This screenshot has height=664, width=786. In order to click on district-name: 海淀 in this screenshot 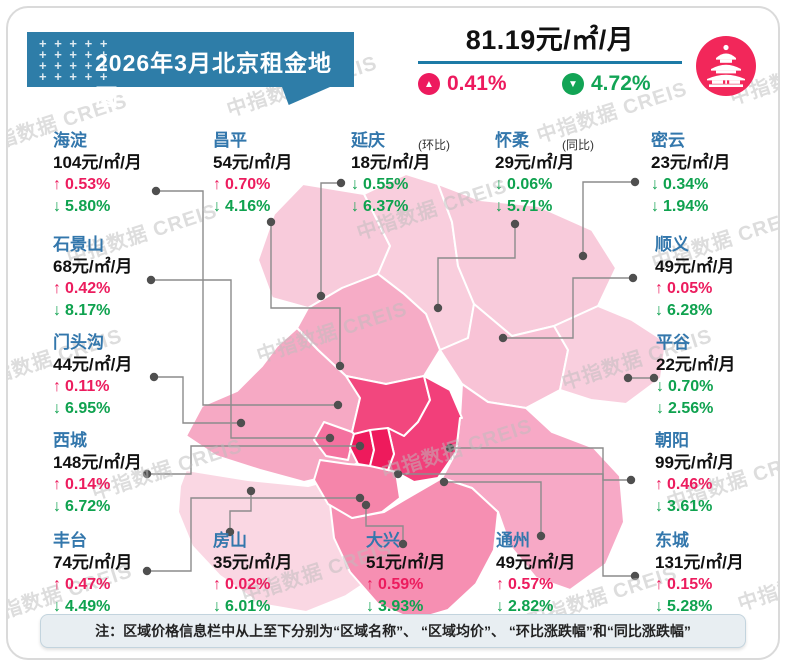, I will do `click(70, 140)`.